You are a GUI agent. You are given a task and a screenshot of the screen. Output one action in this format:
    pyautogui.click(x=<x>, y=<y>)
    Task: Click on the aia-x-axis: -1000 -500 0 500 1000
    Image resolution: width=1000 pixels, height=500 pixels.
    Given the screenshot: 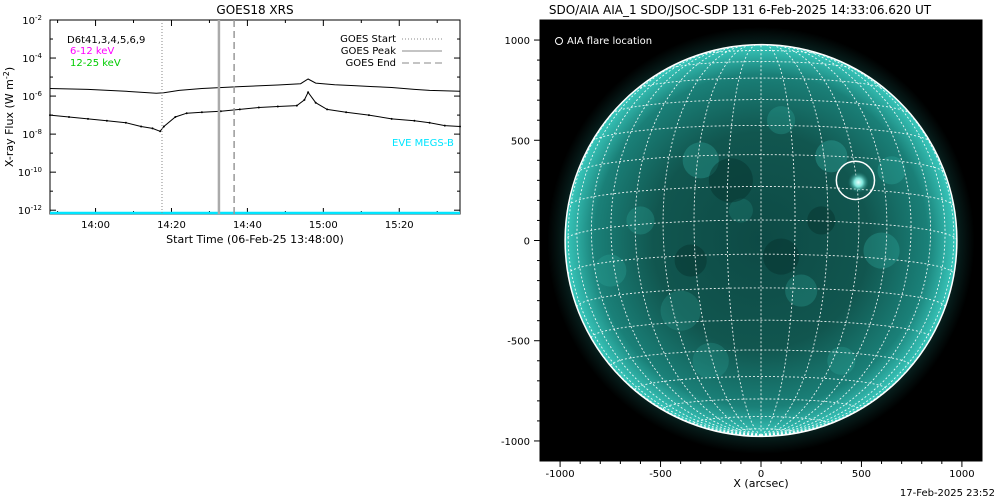 What is the action you would take?
    pyautogui.click(x=760, y=470)
    